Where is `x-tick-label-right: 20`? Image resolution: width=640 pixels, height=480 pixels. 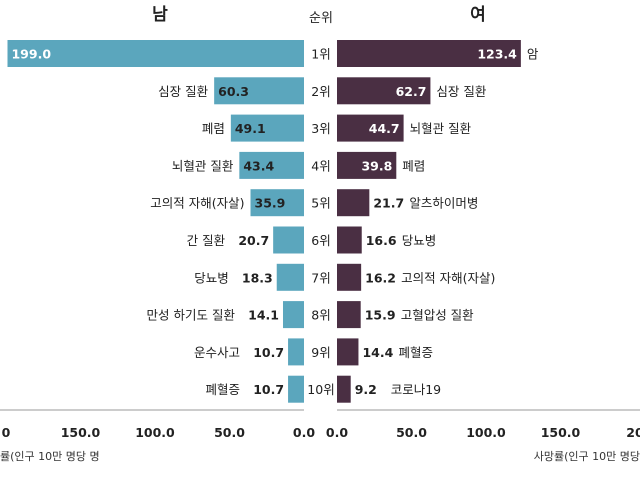
x-tick-label-right: 20 is located at coordinates (633, 432).